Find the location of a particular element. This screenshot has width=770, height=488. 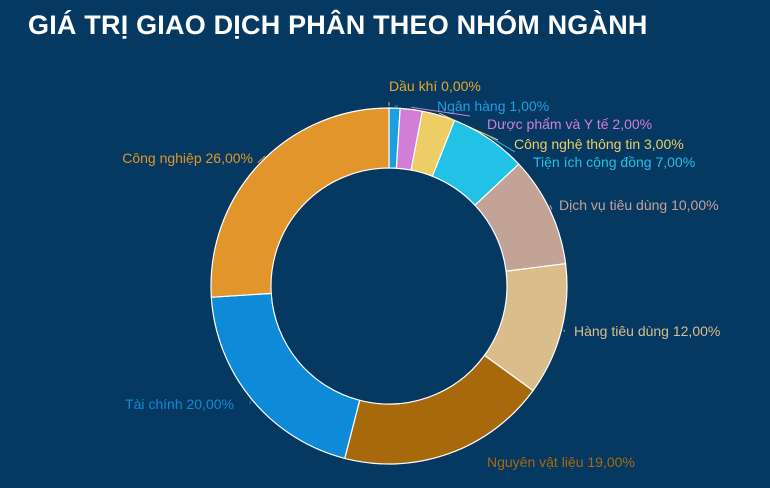

leader-tien-ich-cong-dong is located at coordinates (502, 144).